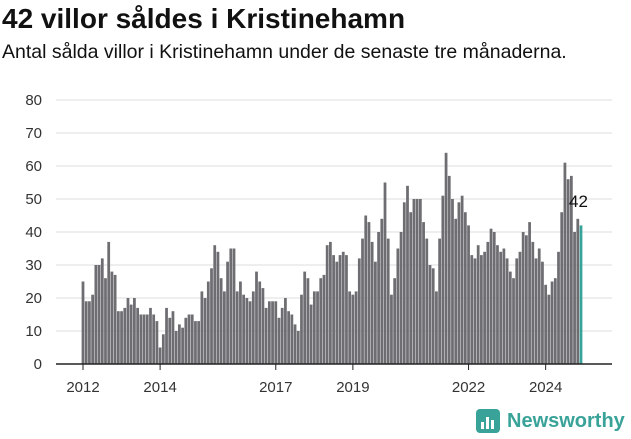  I want to click on y-tick-label: 70, so click(33, 133).